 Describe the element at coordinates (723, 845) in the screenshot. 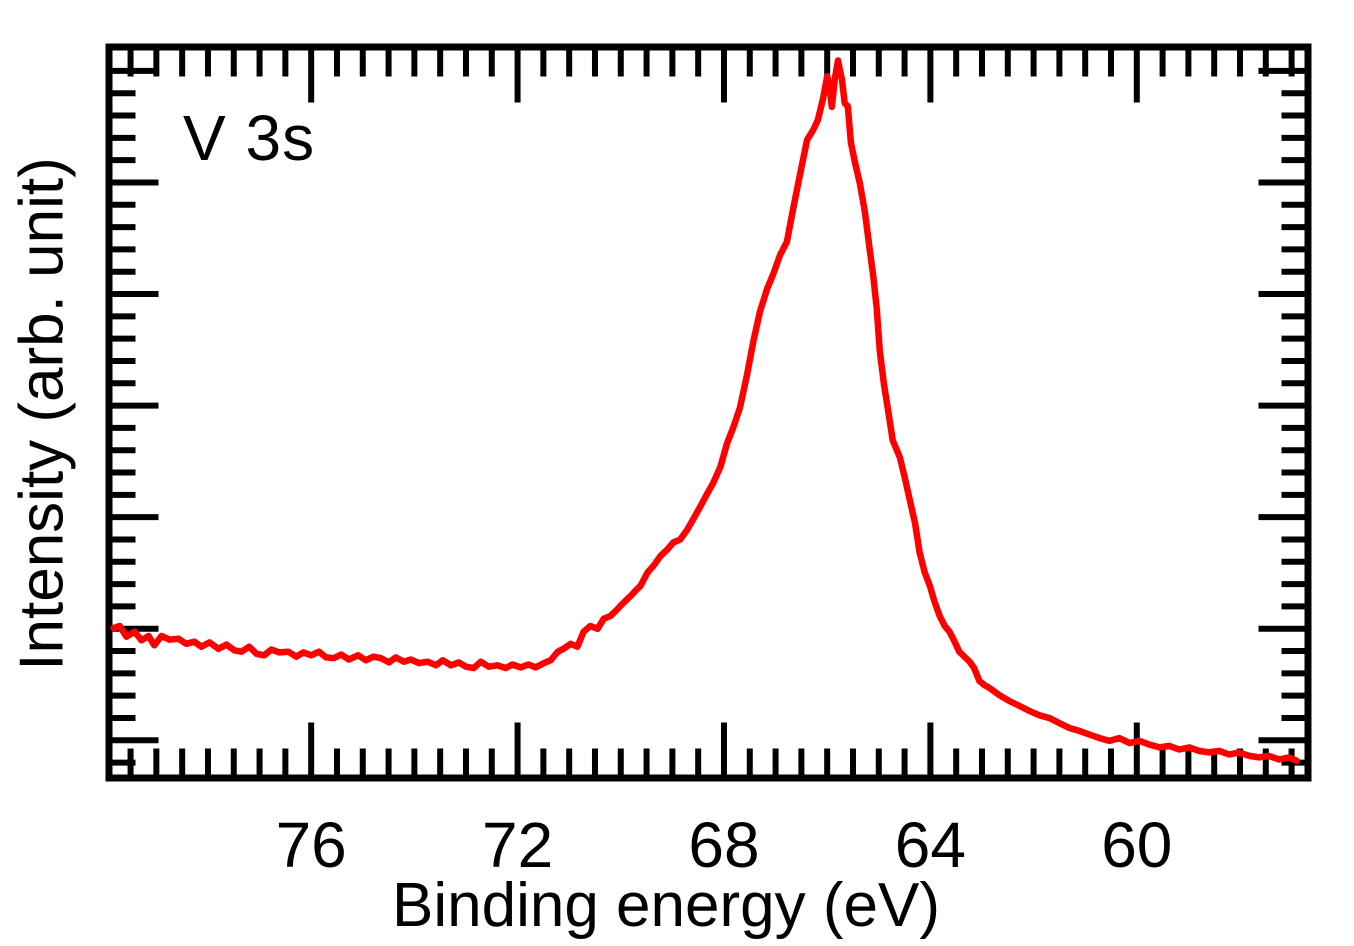

I see `x-tick-label: 68` at that location.